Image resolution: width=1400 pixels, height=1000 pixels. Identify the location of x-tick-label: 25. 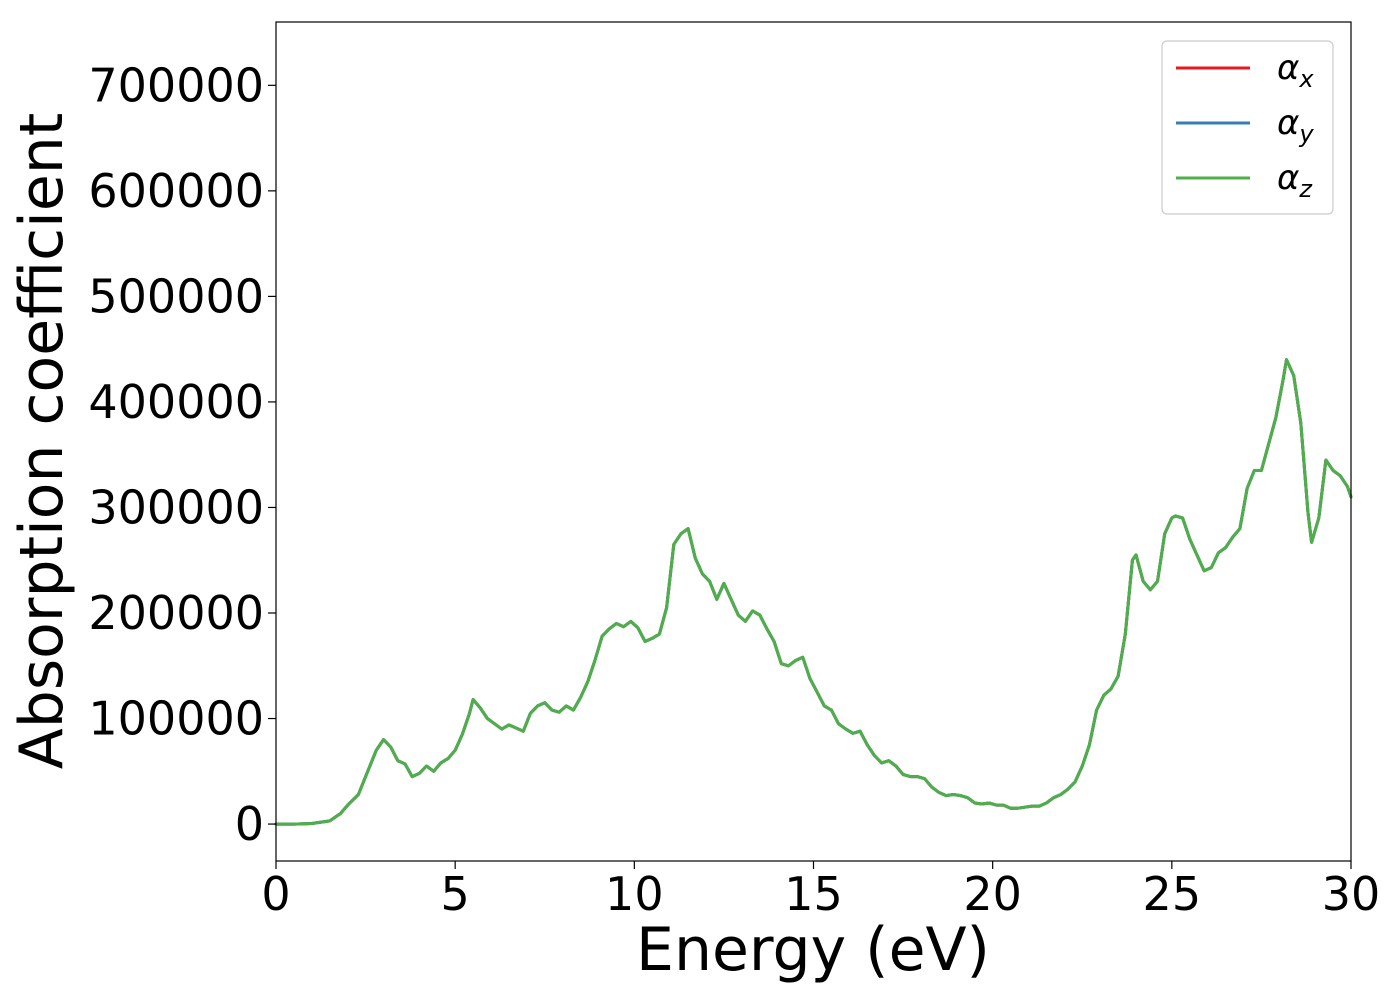
(1172, 894).